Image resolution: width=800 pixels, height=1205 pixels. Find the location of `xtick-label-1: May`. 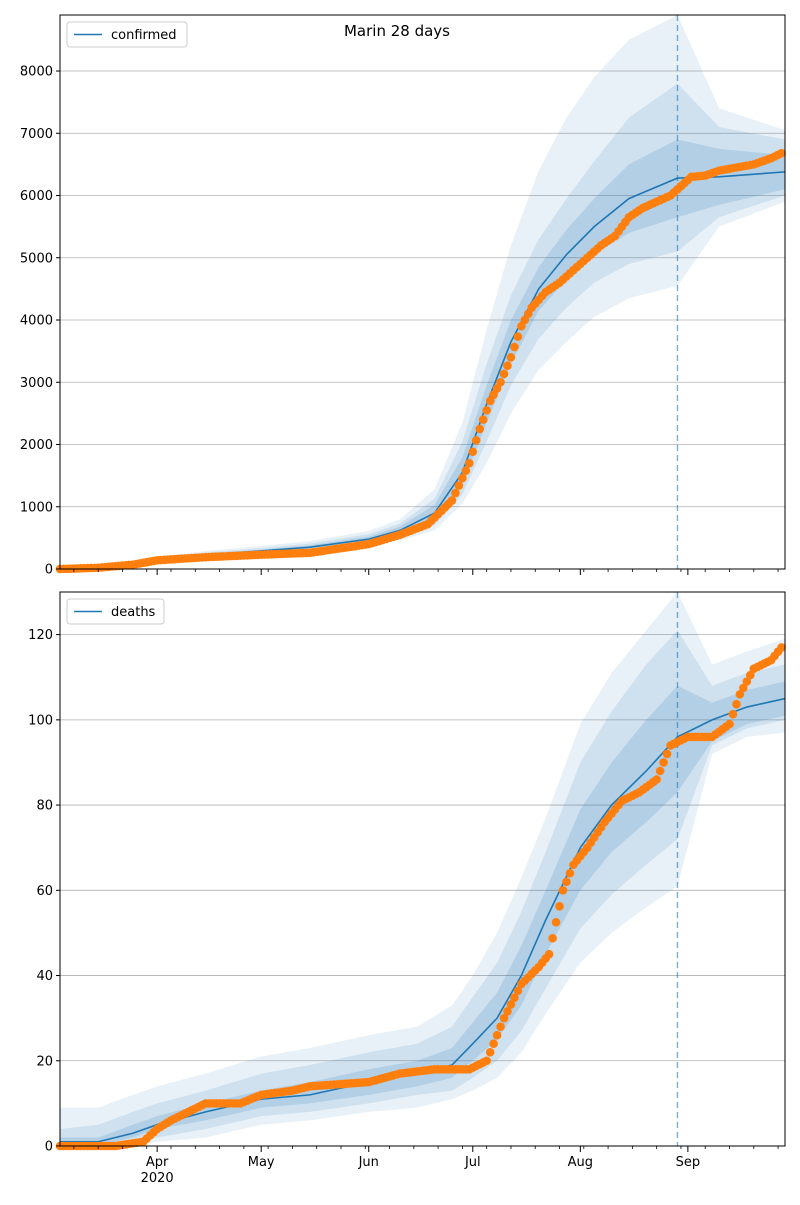

xtick-label-1: May is located at coordinates (261, 1162).